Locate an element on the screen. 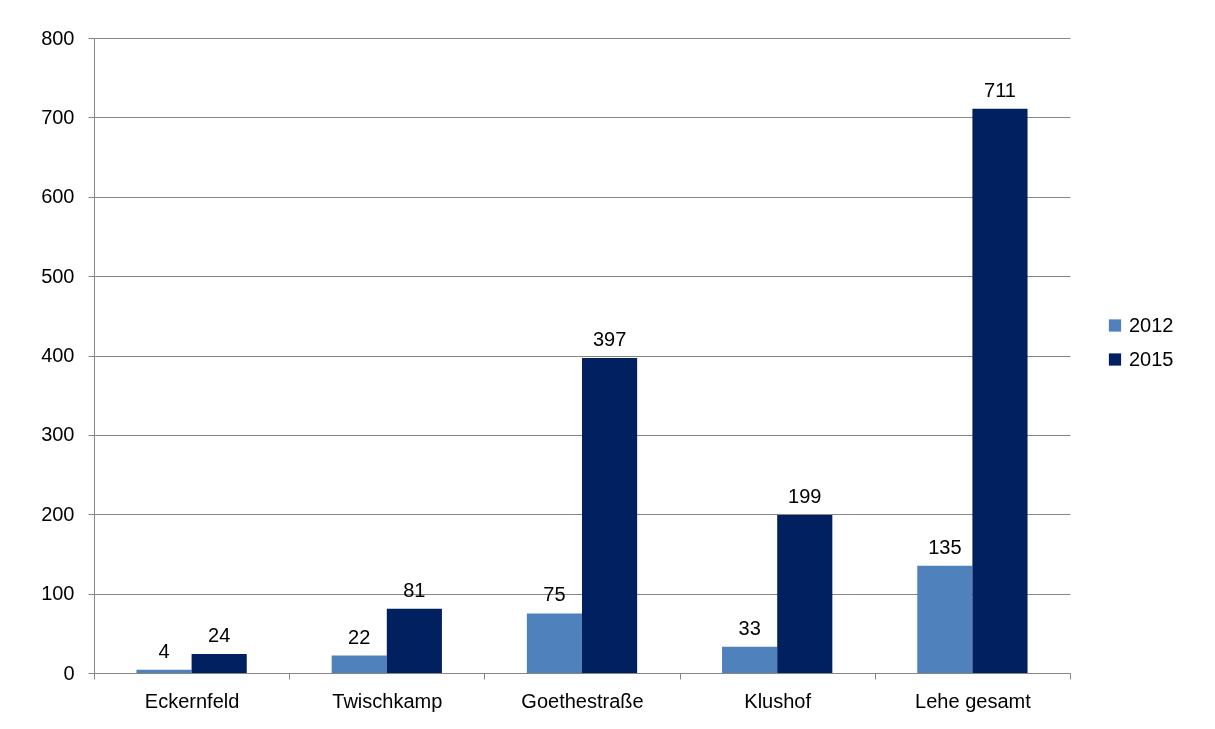 The height and width of the screenshot is (729, 1215). x-tick-label: Klushof is located at coordinates (778, 700).